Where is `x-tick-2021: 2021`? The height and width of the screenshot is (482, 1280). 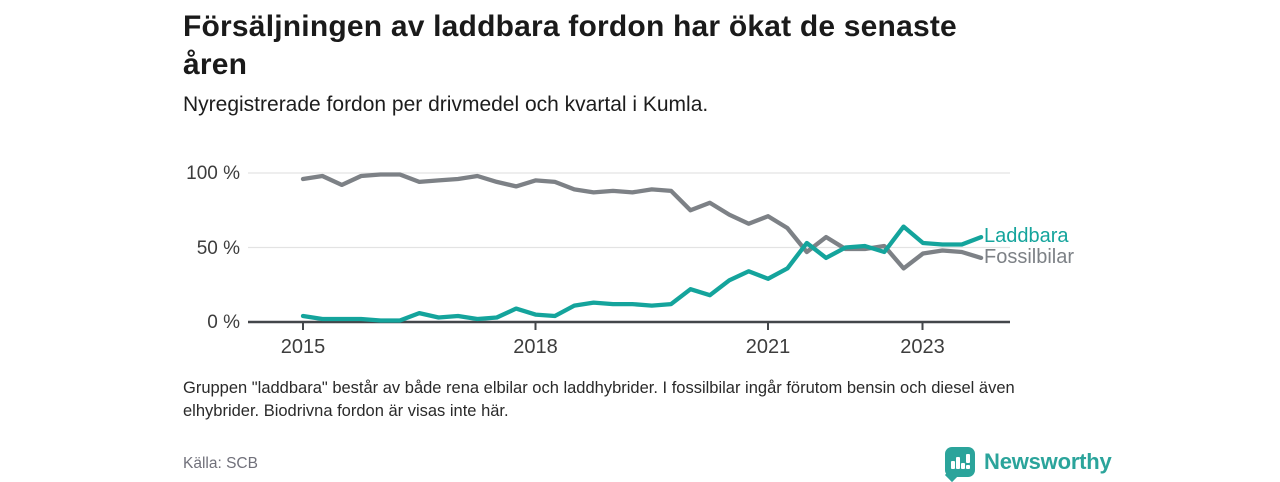
x-tick-2021: 2021 is located at coordinates (768, 347).